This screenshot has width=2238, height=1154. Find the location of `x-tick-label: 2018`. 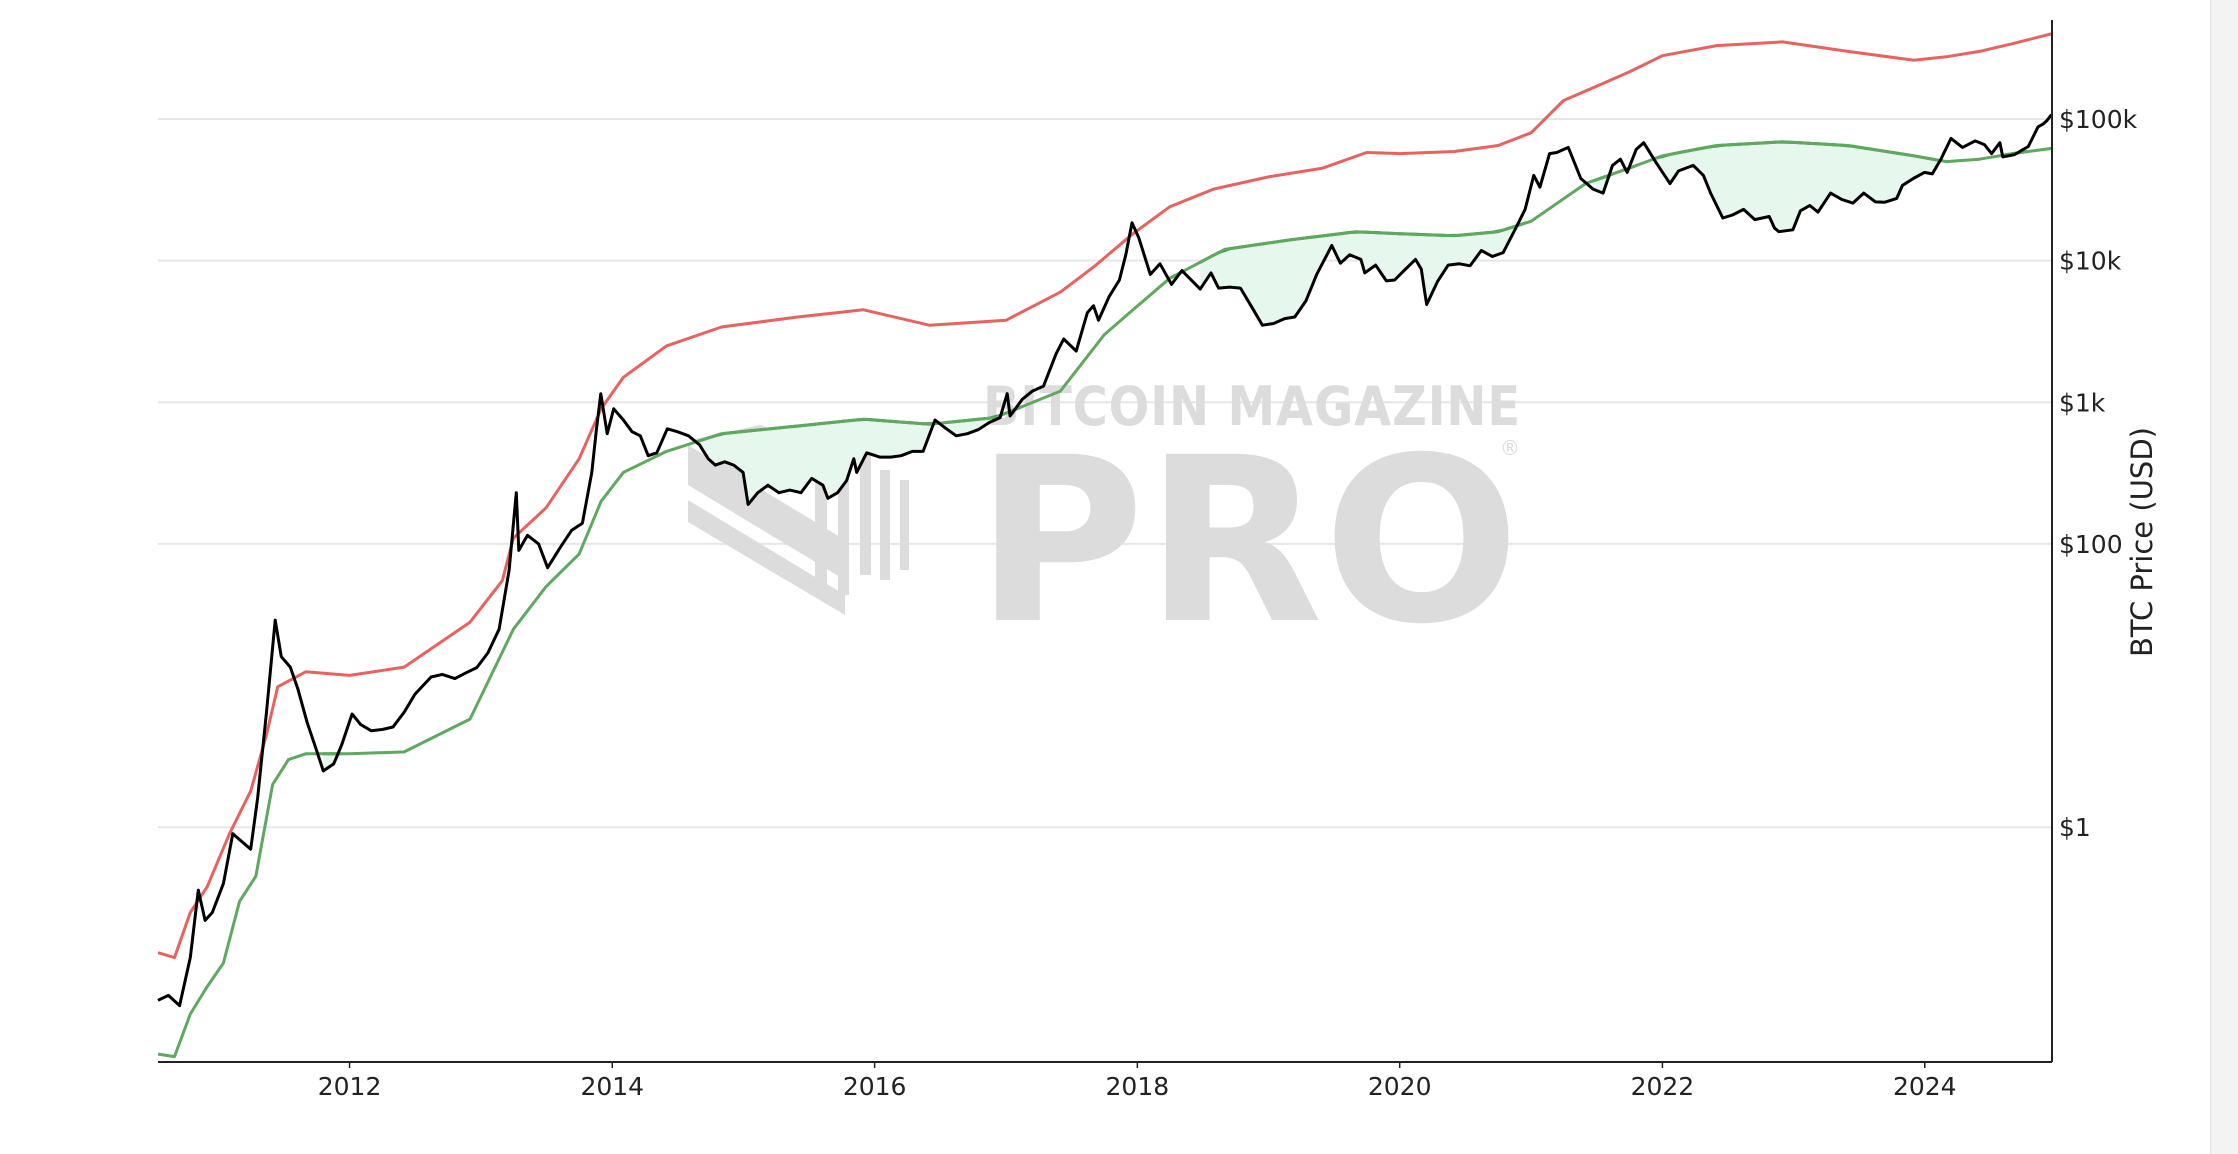

x-tick-label: 2018 is located at coordinates (1138, 1086).